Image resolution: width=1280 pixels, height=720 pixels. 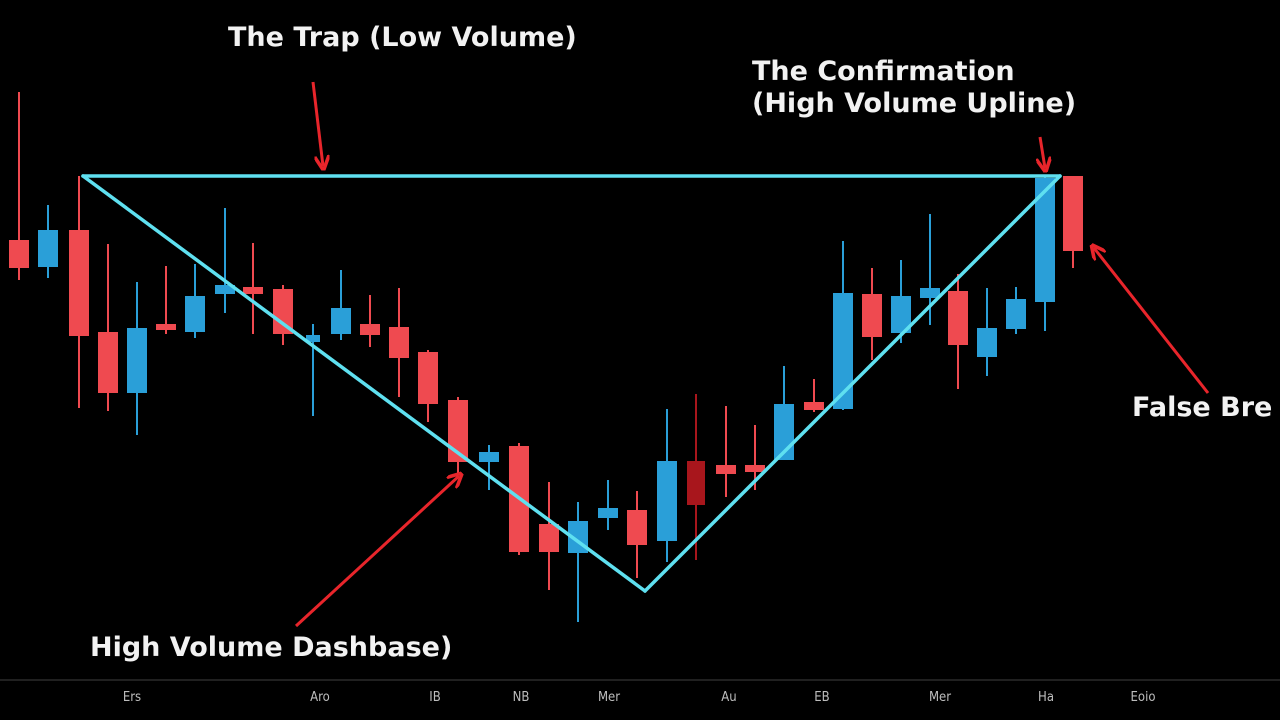 What do you see at coordinates (1202, 407) in the screenshot?
I see `annotation-false-break-label: False Bre` at bounding box center [1202, 407].